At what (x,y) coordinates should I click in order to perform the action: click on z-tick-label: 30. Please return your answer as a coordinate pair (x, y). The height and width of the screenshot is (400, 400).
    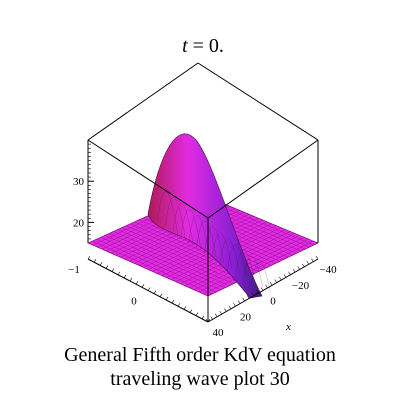
    Looking at the image, I should click on (79, 182).